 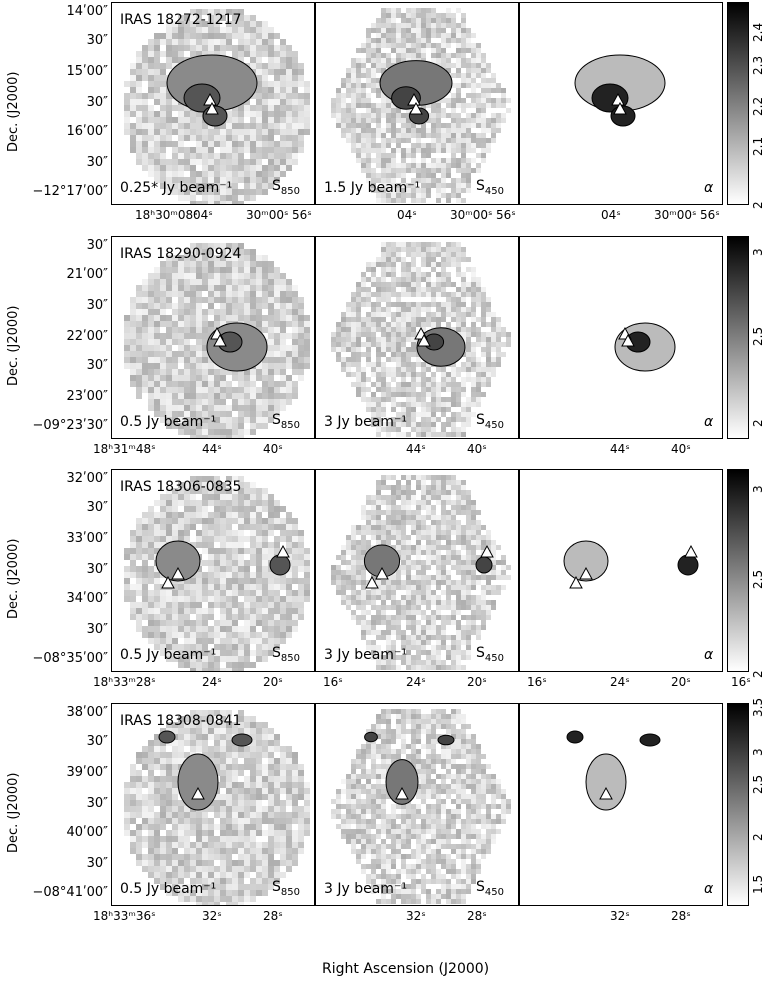 What do you see at coordinates (212, 449) in the screenshot?
I see `ra-tick-label: 44ˢ` at bounding box center [212, 449].